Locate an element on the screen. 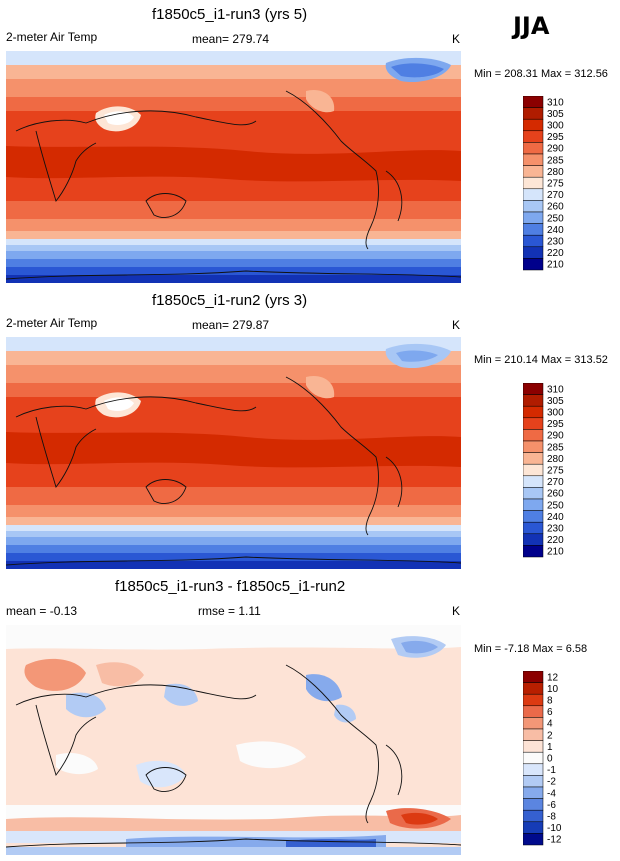 The width and height of the screenshot is (620, 861). panel3-rmse: rmse = 1.11 is located at coordinates (229, 611).